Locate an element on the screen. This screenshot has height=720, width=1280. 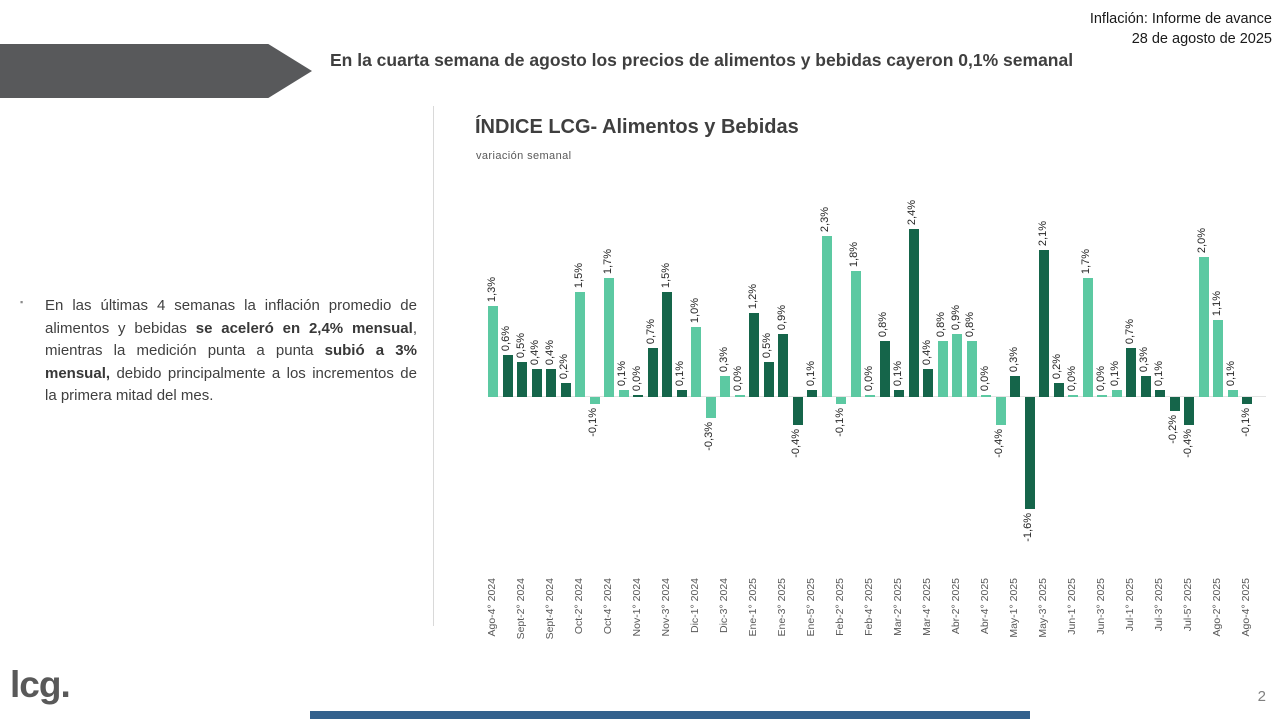
x-axis-tick-label: Feb-2° 2025 is located at coordinates (839, 607).